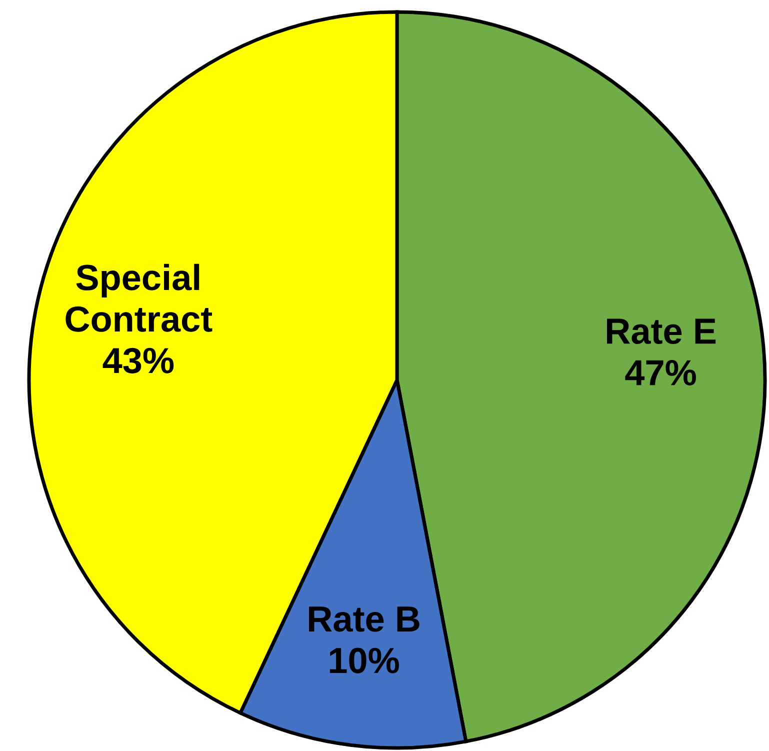  I want to click on data-label: 43%, so click(138, 361).